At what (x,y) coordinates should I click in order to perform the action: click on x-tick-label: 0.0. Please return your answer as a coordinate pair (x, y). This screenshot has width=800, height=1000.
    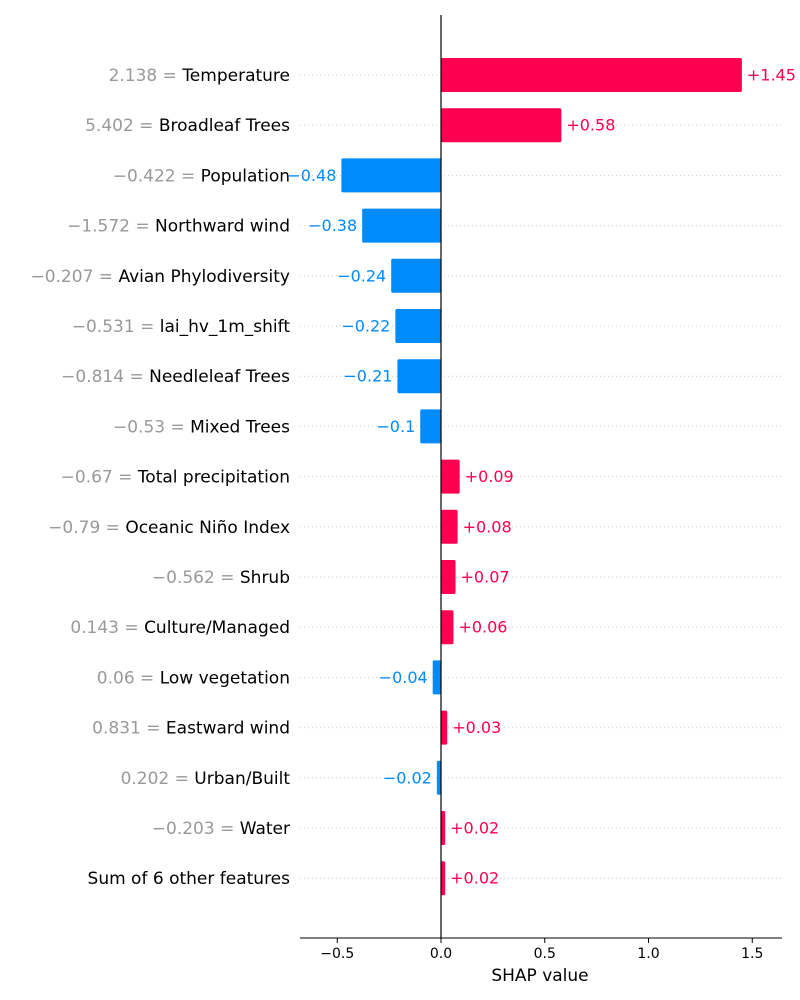
    Looking at the image, I should click on (441, 954).